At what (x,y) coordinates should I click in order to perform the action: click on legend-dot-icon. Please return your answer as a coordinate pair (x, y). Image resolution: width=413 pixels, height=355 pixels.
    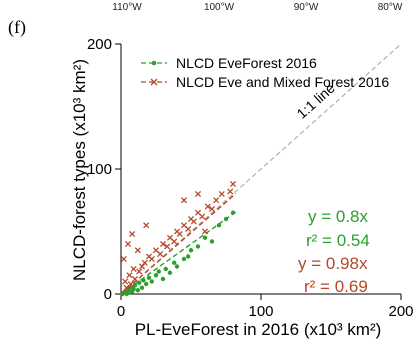
    Looking at the image, I should click on (154, 63).